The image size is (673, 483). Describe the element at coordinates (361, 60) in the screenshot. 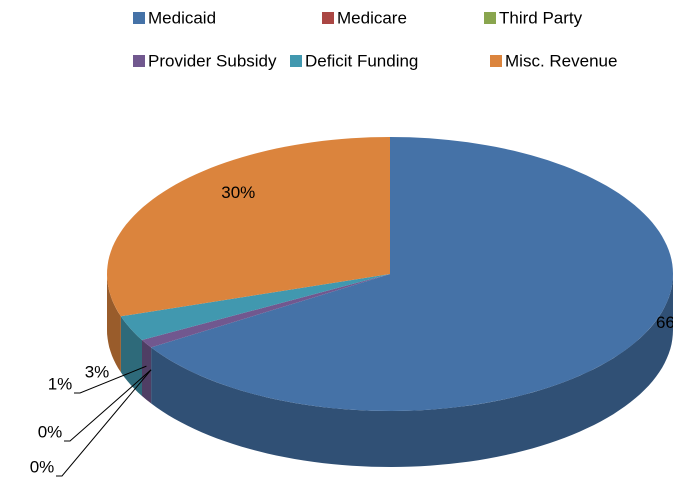

I see `legend-label: Deficit Funding` at that location.